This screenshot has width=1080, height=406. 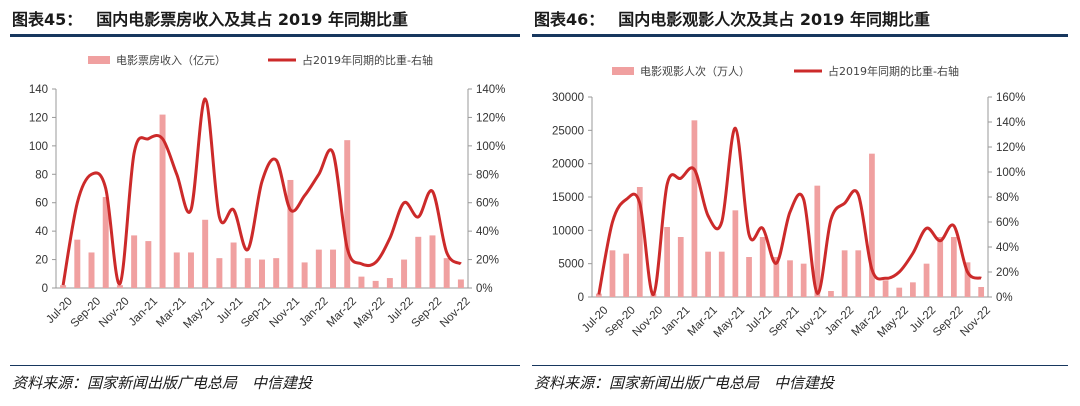 What do you see at coordinates (1004, 298) in the screenshot?
I see `chart-2-right-tick-label: 0%` at bounding box center [1004, 298].